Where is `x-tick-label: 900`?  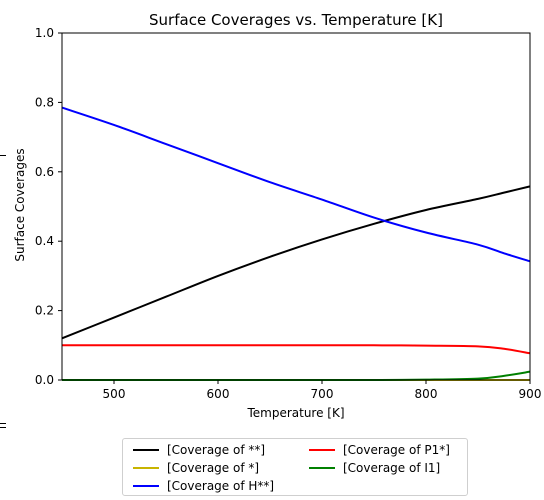
x-tick-label: 900 is located at coordinates (530, 394).